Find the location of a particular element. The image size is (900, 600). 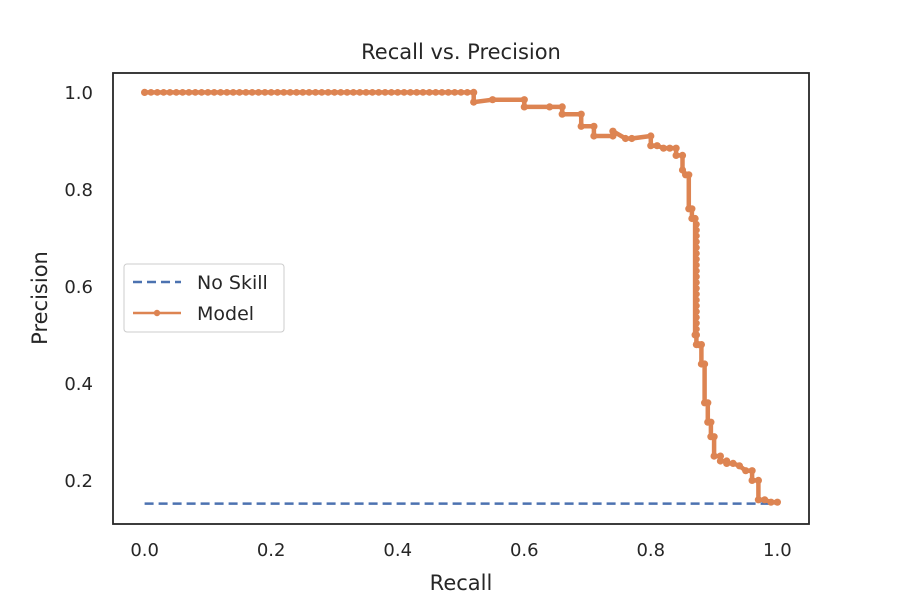

x-tick-label: 0.2 is located at coordinates (271, 550).